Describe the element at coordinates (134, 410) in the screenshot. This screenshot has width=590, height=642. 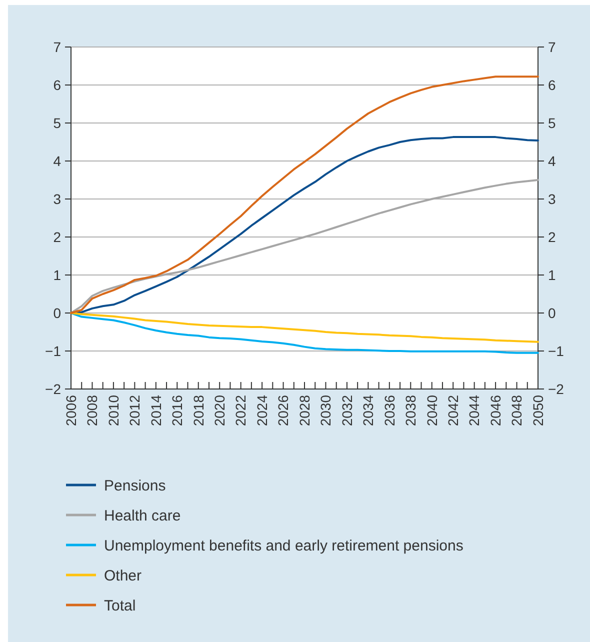
I see `x-tick-label: 2012` at that location.